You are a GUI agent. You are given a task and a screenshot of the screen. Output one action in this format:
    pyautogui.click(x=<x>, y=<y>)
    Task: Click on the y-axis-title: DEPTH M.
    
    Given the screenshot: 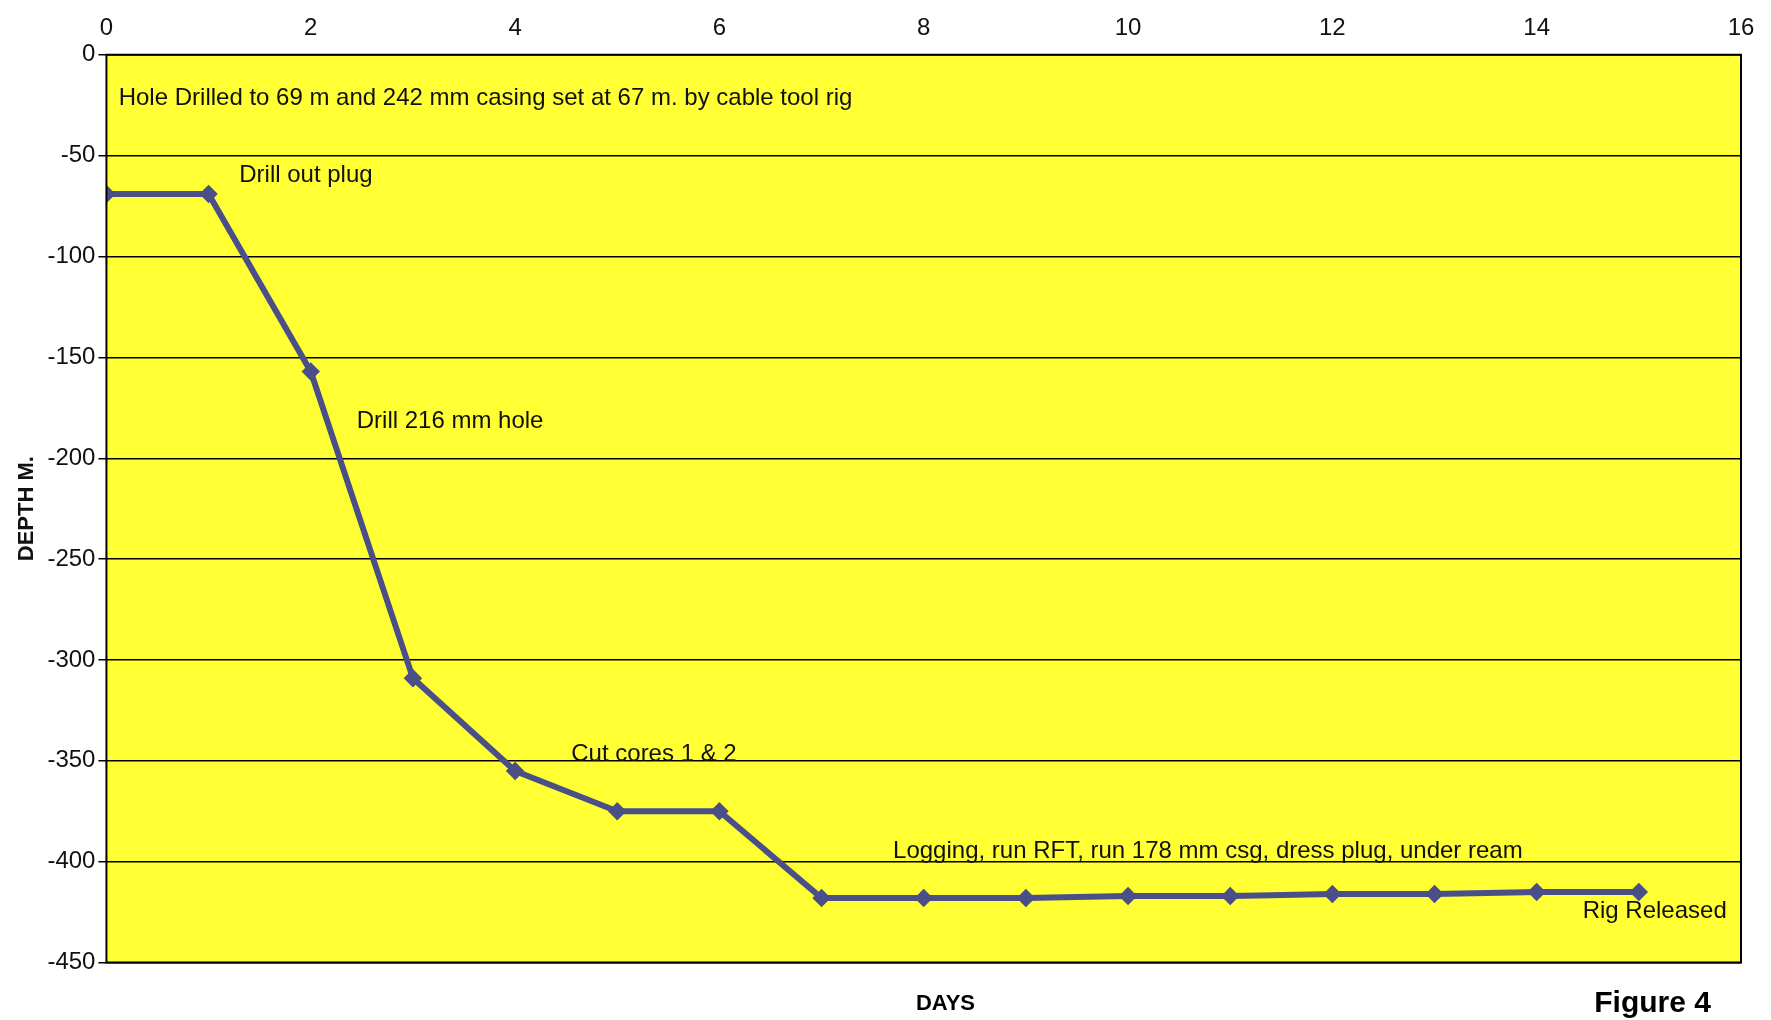 What is the action you would take?
    pyautogui.click(x=26, y=509)
    